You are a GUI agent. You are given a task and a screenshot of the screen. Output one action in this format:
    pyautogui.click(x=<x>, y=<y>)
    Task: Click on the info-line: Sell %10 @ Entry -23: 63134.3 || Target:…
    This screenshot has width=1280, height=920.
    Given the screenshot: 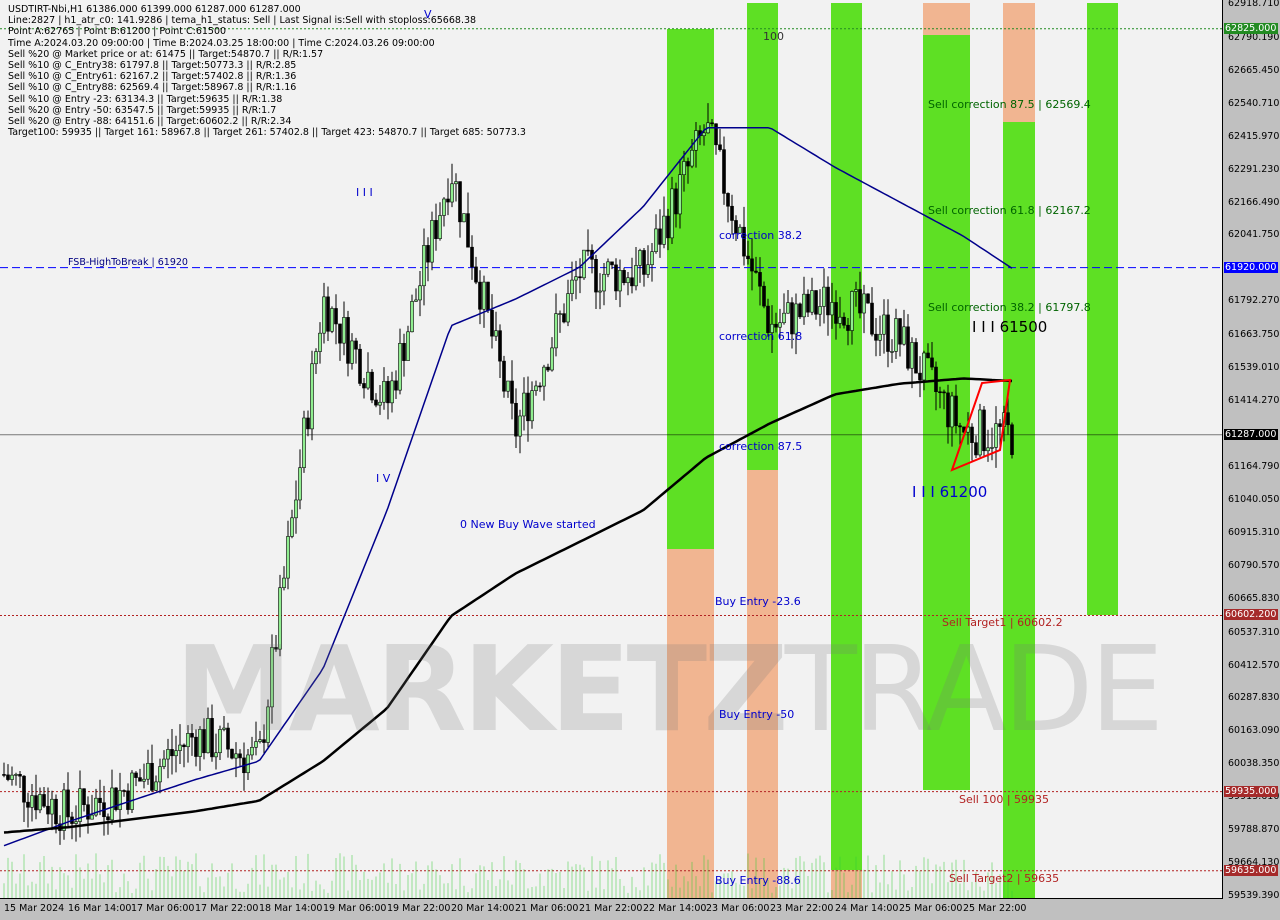 What is the action you would take?
    pyautogui.click(x=145, y=99)
    